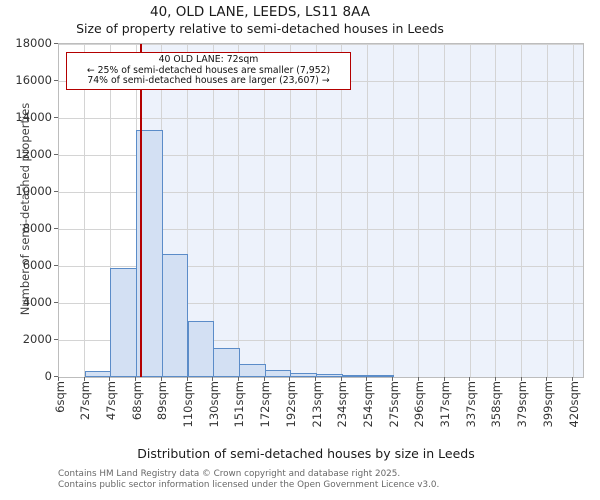  I want to click on x-tick-label: 234sqm, so click(342, 404).